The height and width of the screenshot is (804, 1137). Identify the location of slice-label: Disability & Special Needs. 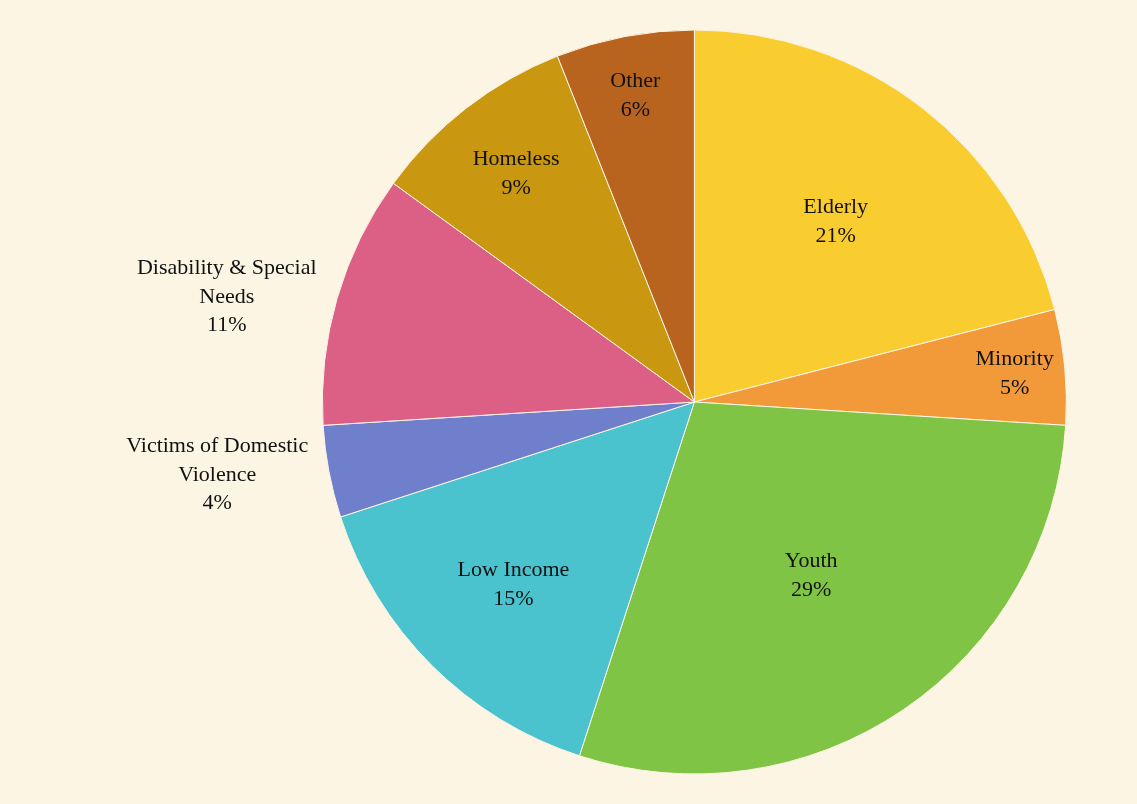
(226, 280).